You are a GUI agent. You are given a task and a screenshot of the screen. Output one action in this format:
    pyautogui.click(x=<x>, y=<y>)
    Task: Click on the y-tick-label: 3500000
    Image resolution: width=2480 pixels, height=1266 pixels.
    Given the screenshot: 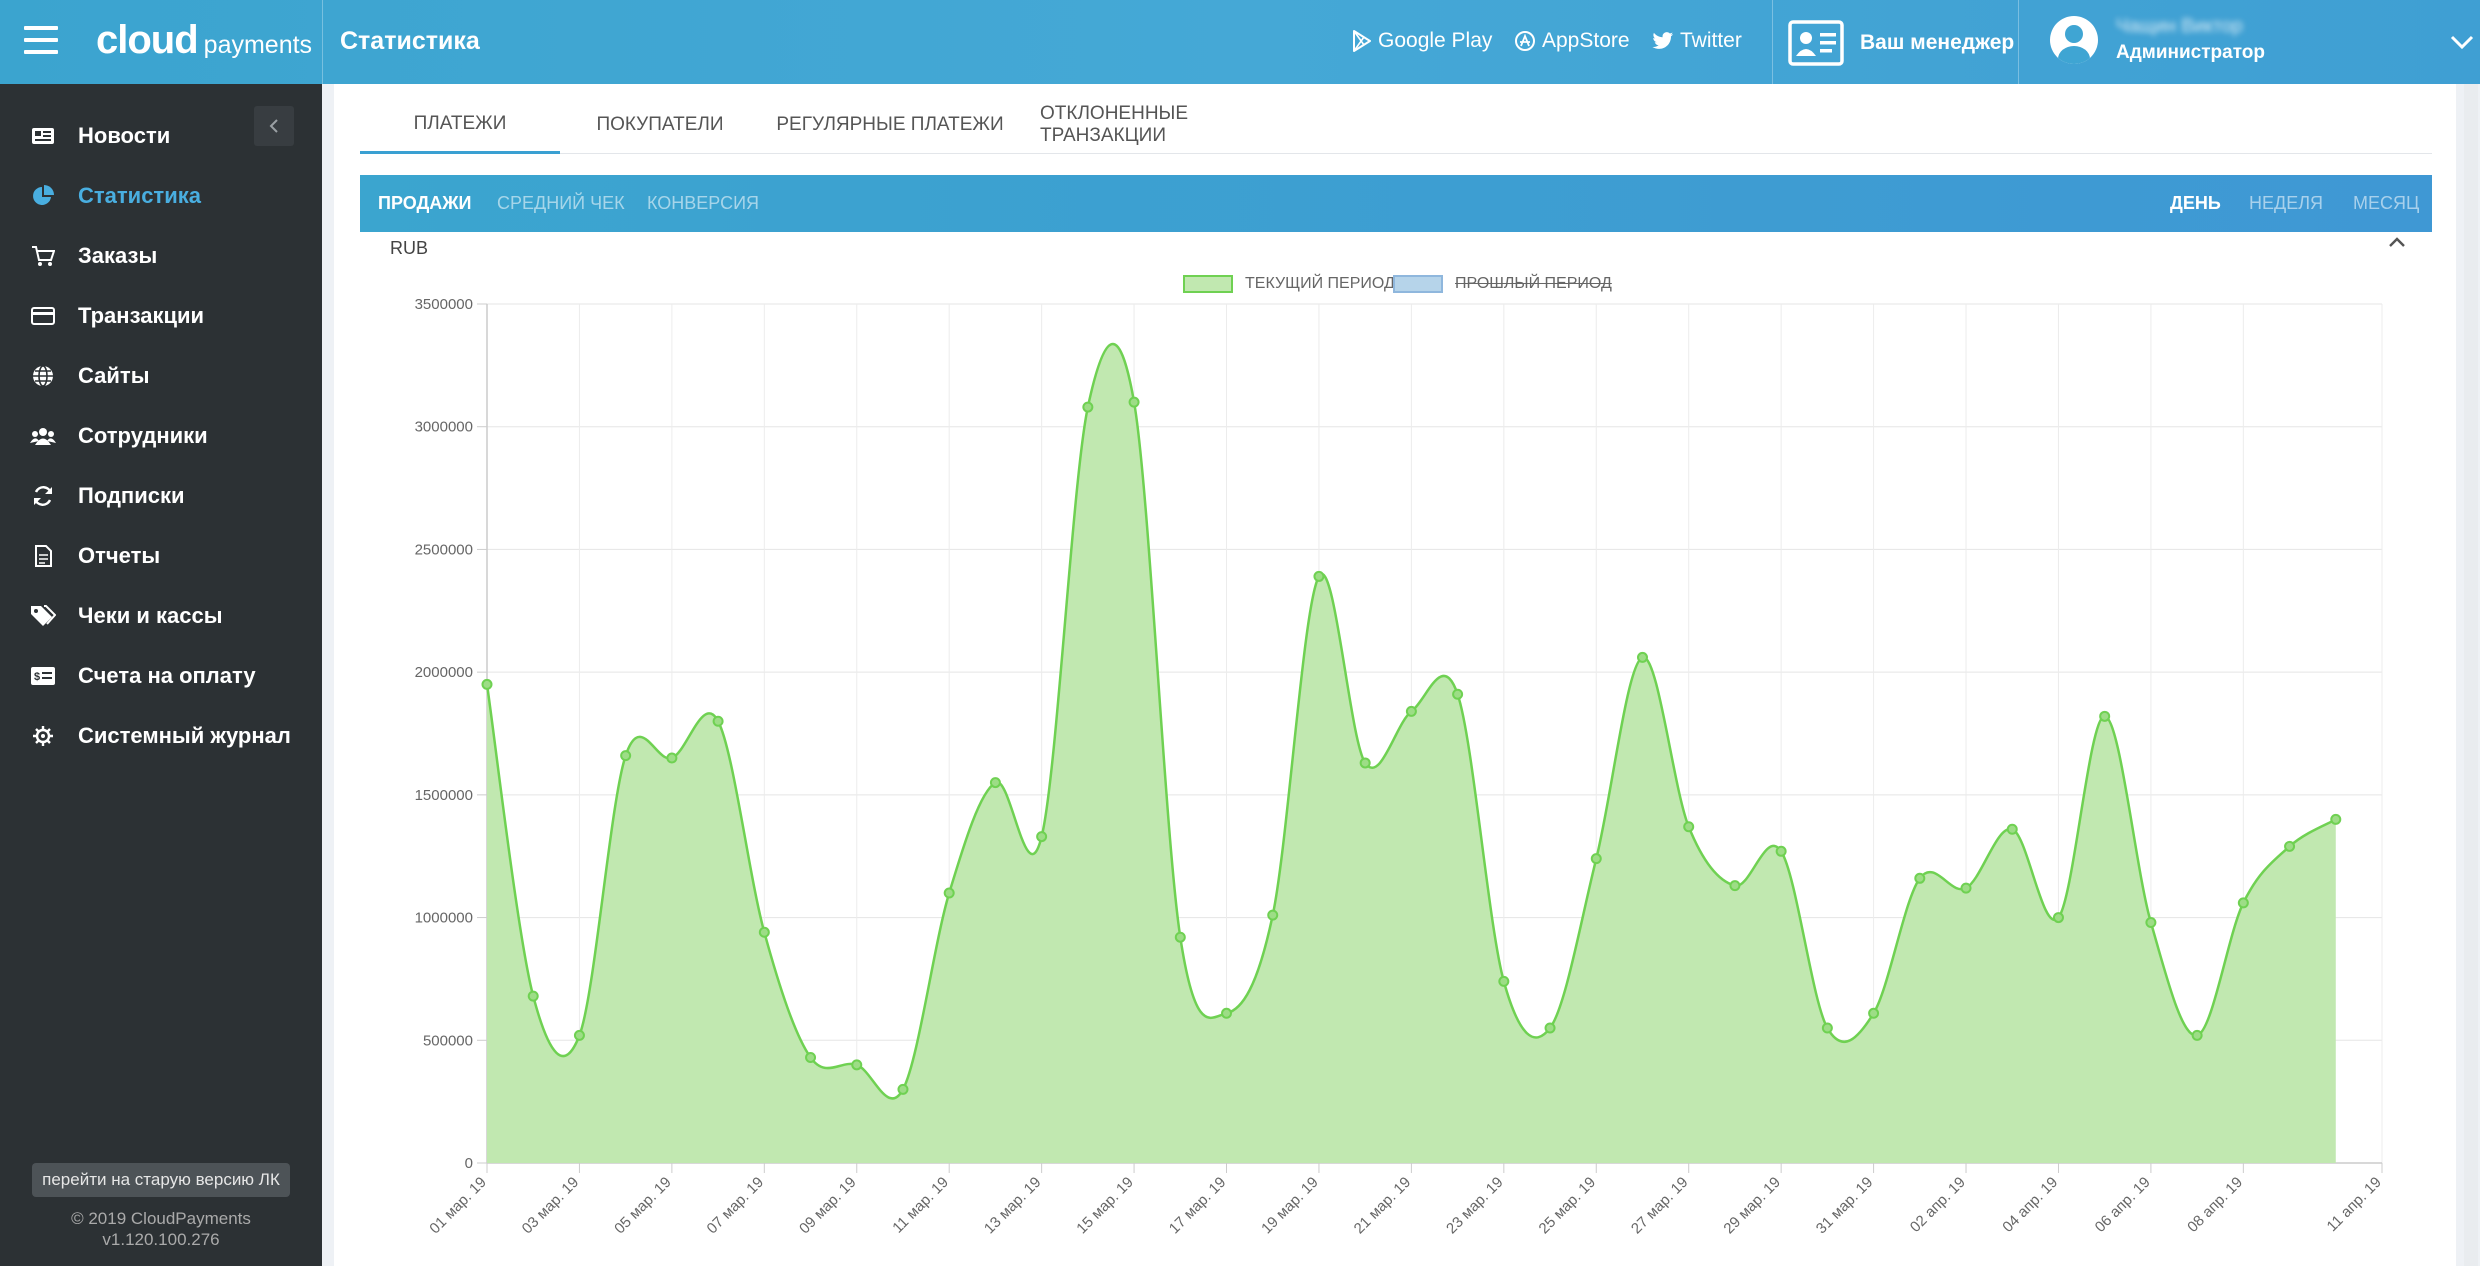 What is the action you would take?
    pyautogui.click(x=444, y=304)
    